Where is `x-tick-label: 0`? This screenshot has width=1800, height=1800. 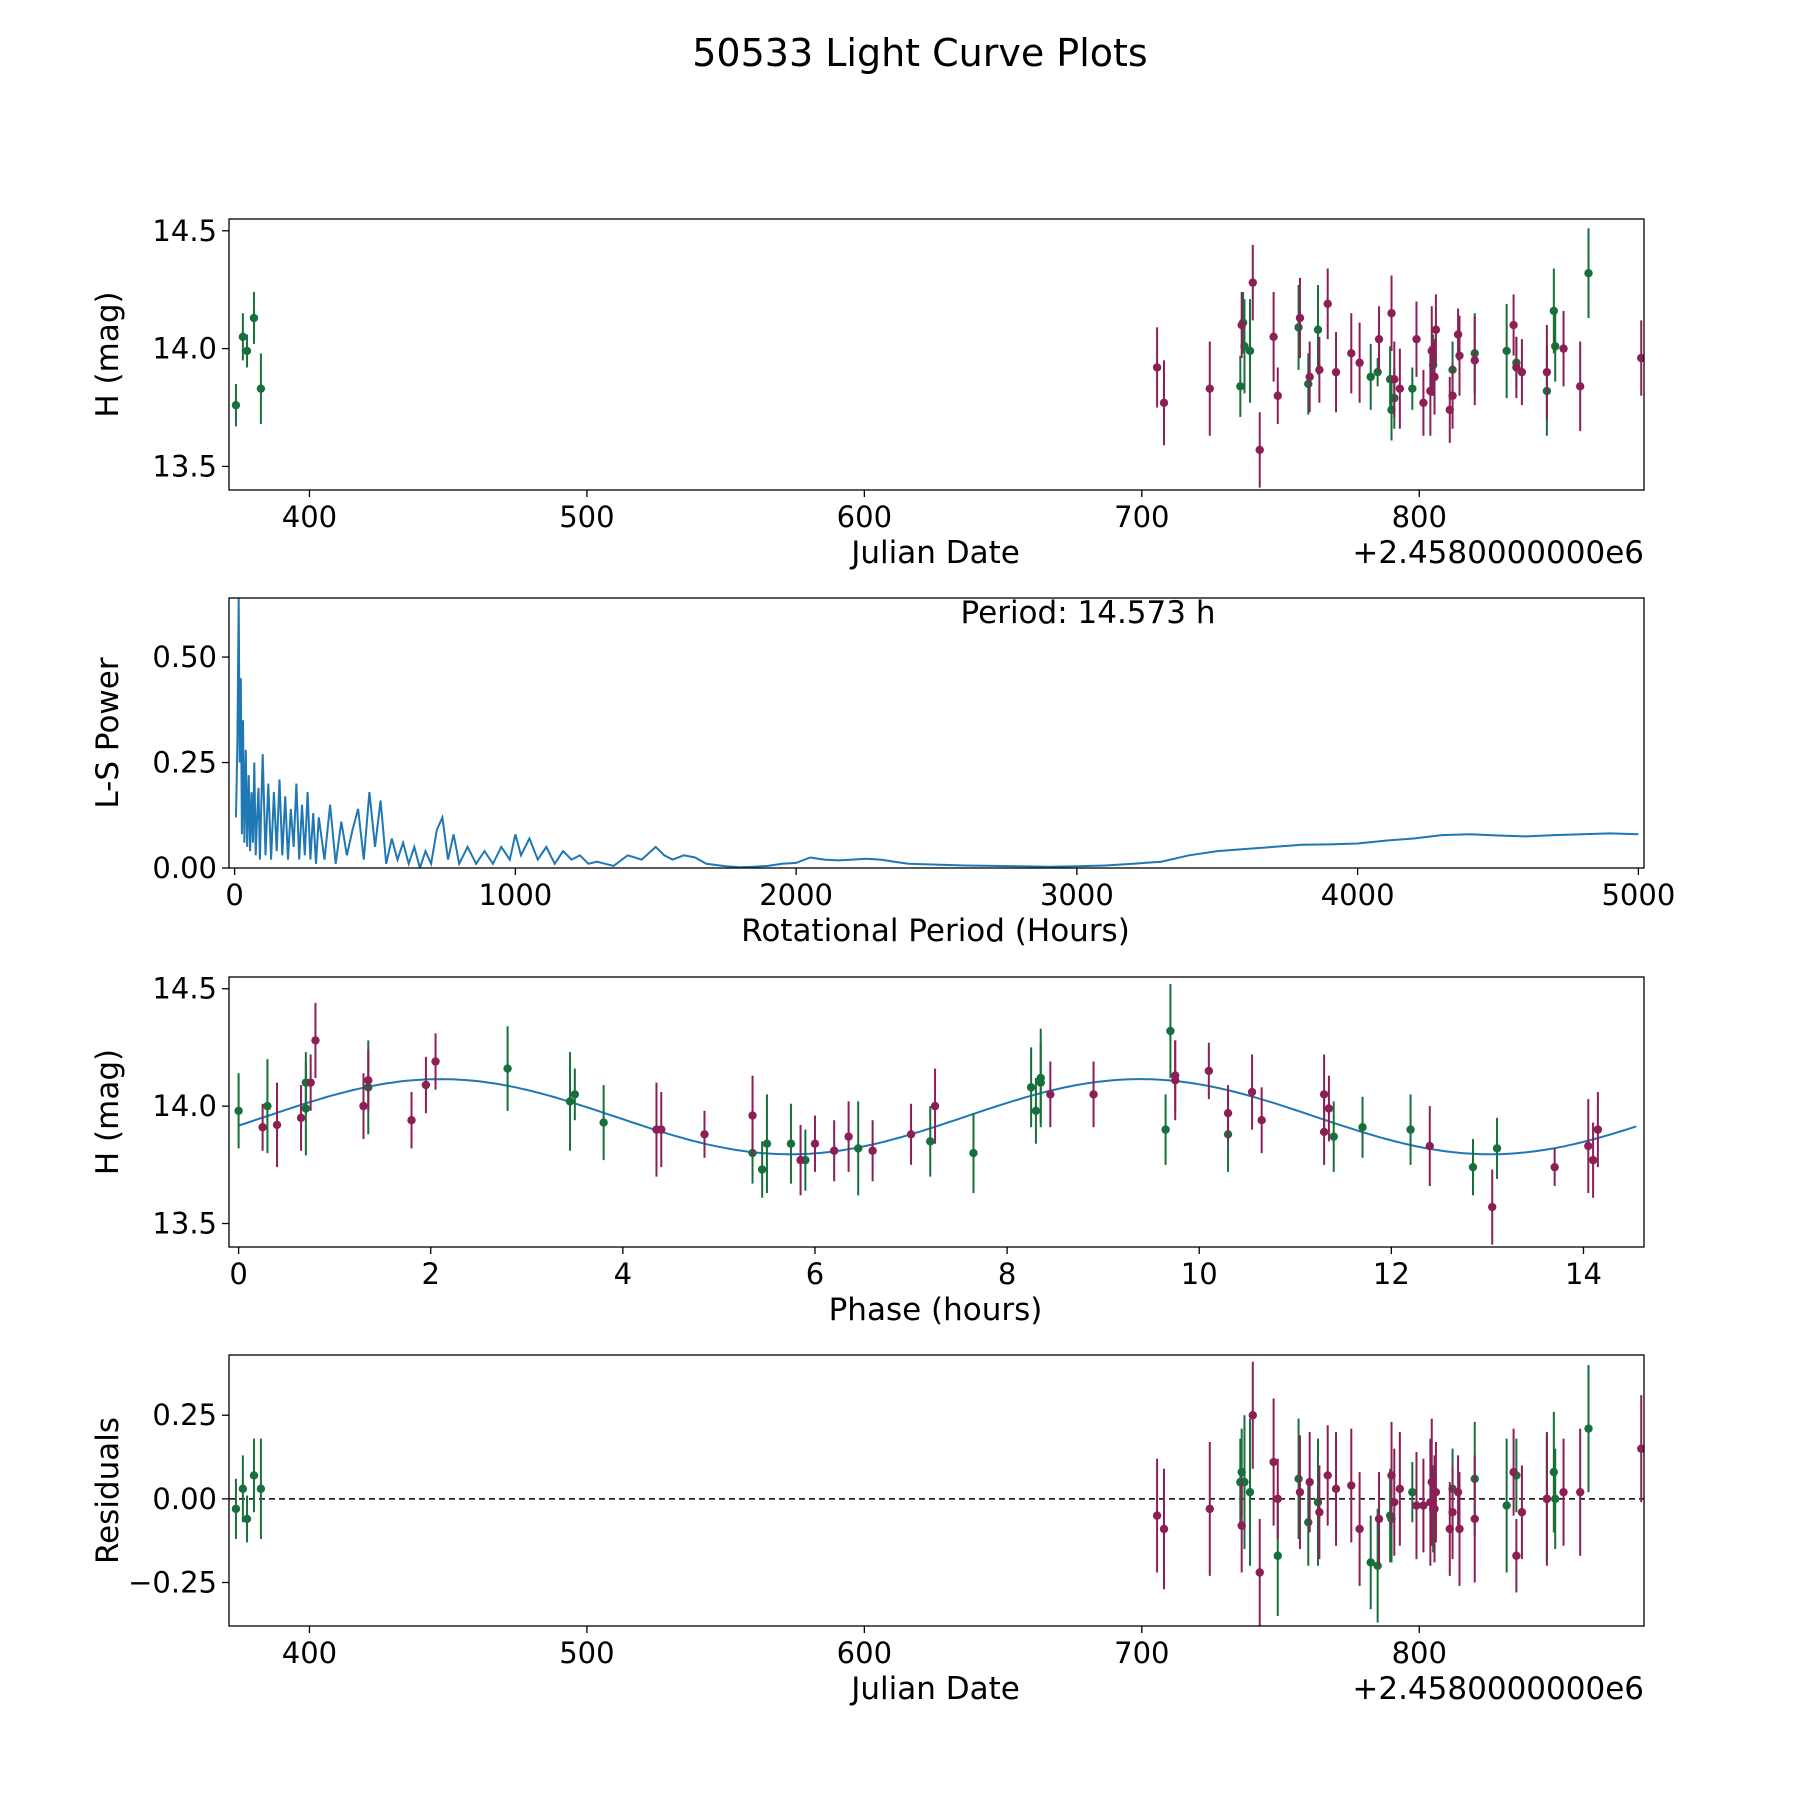 x-tick-label: 0 is located at coordinates (234, 895).